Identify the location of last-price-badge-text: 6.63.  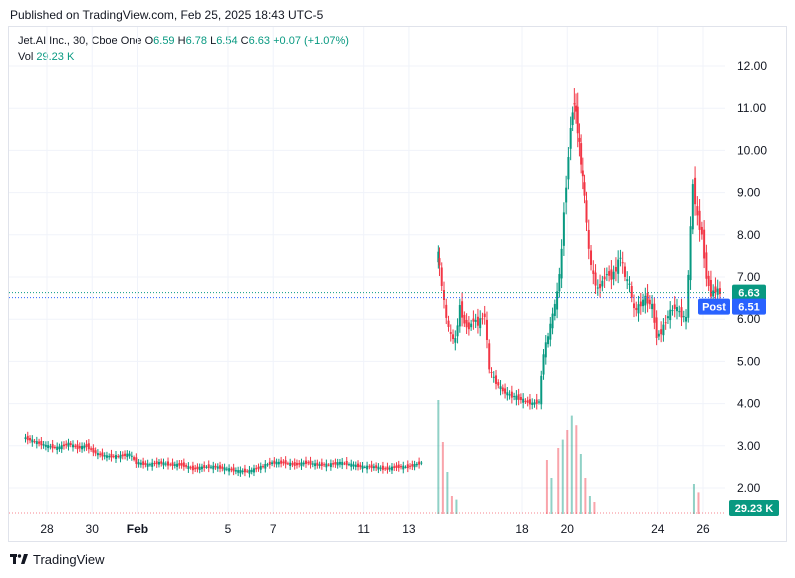
(748, 294).